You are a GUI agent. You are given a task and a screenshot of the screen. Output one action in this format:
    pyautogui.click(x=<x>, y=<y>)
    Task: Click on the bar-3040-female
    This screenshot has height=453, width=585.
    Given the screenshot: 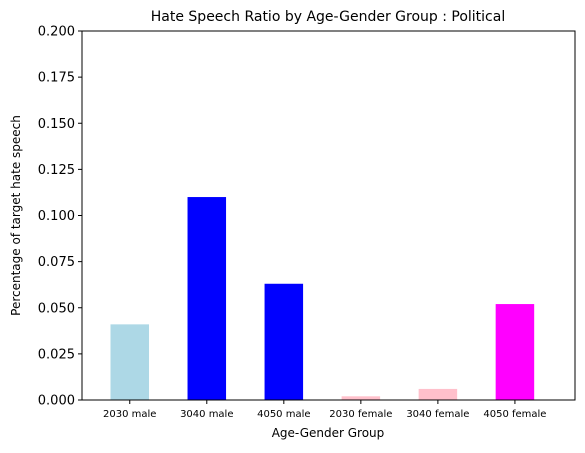 What is the action you would take?
    pyautogui.click(x=438, y=394)
    